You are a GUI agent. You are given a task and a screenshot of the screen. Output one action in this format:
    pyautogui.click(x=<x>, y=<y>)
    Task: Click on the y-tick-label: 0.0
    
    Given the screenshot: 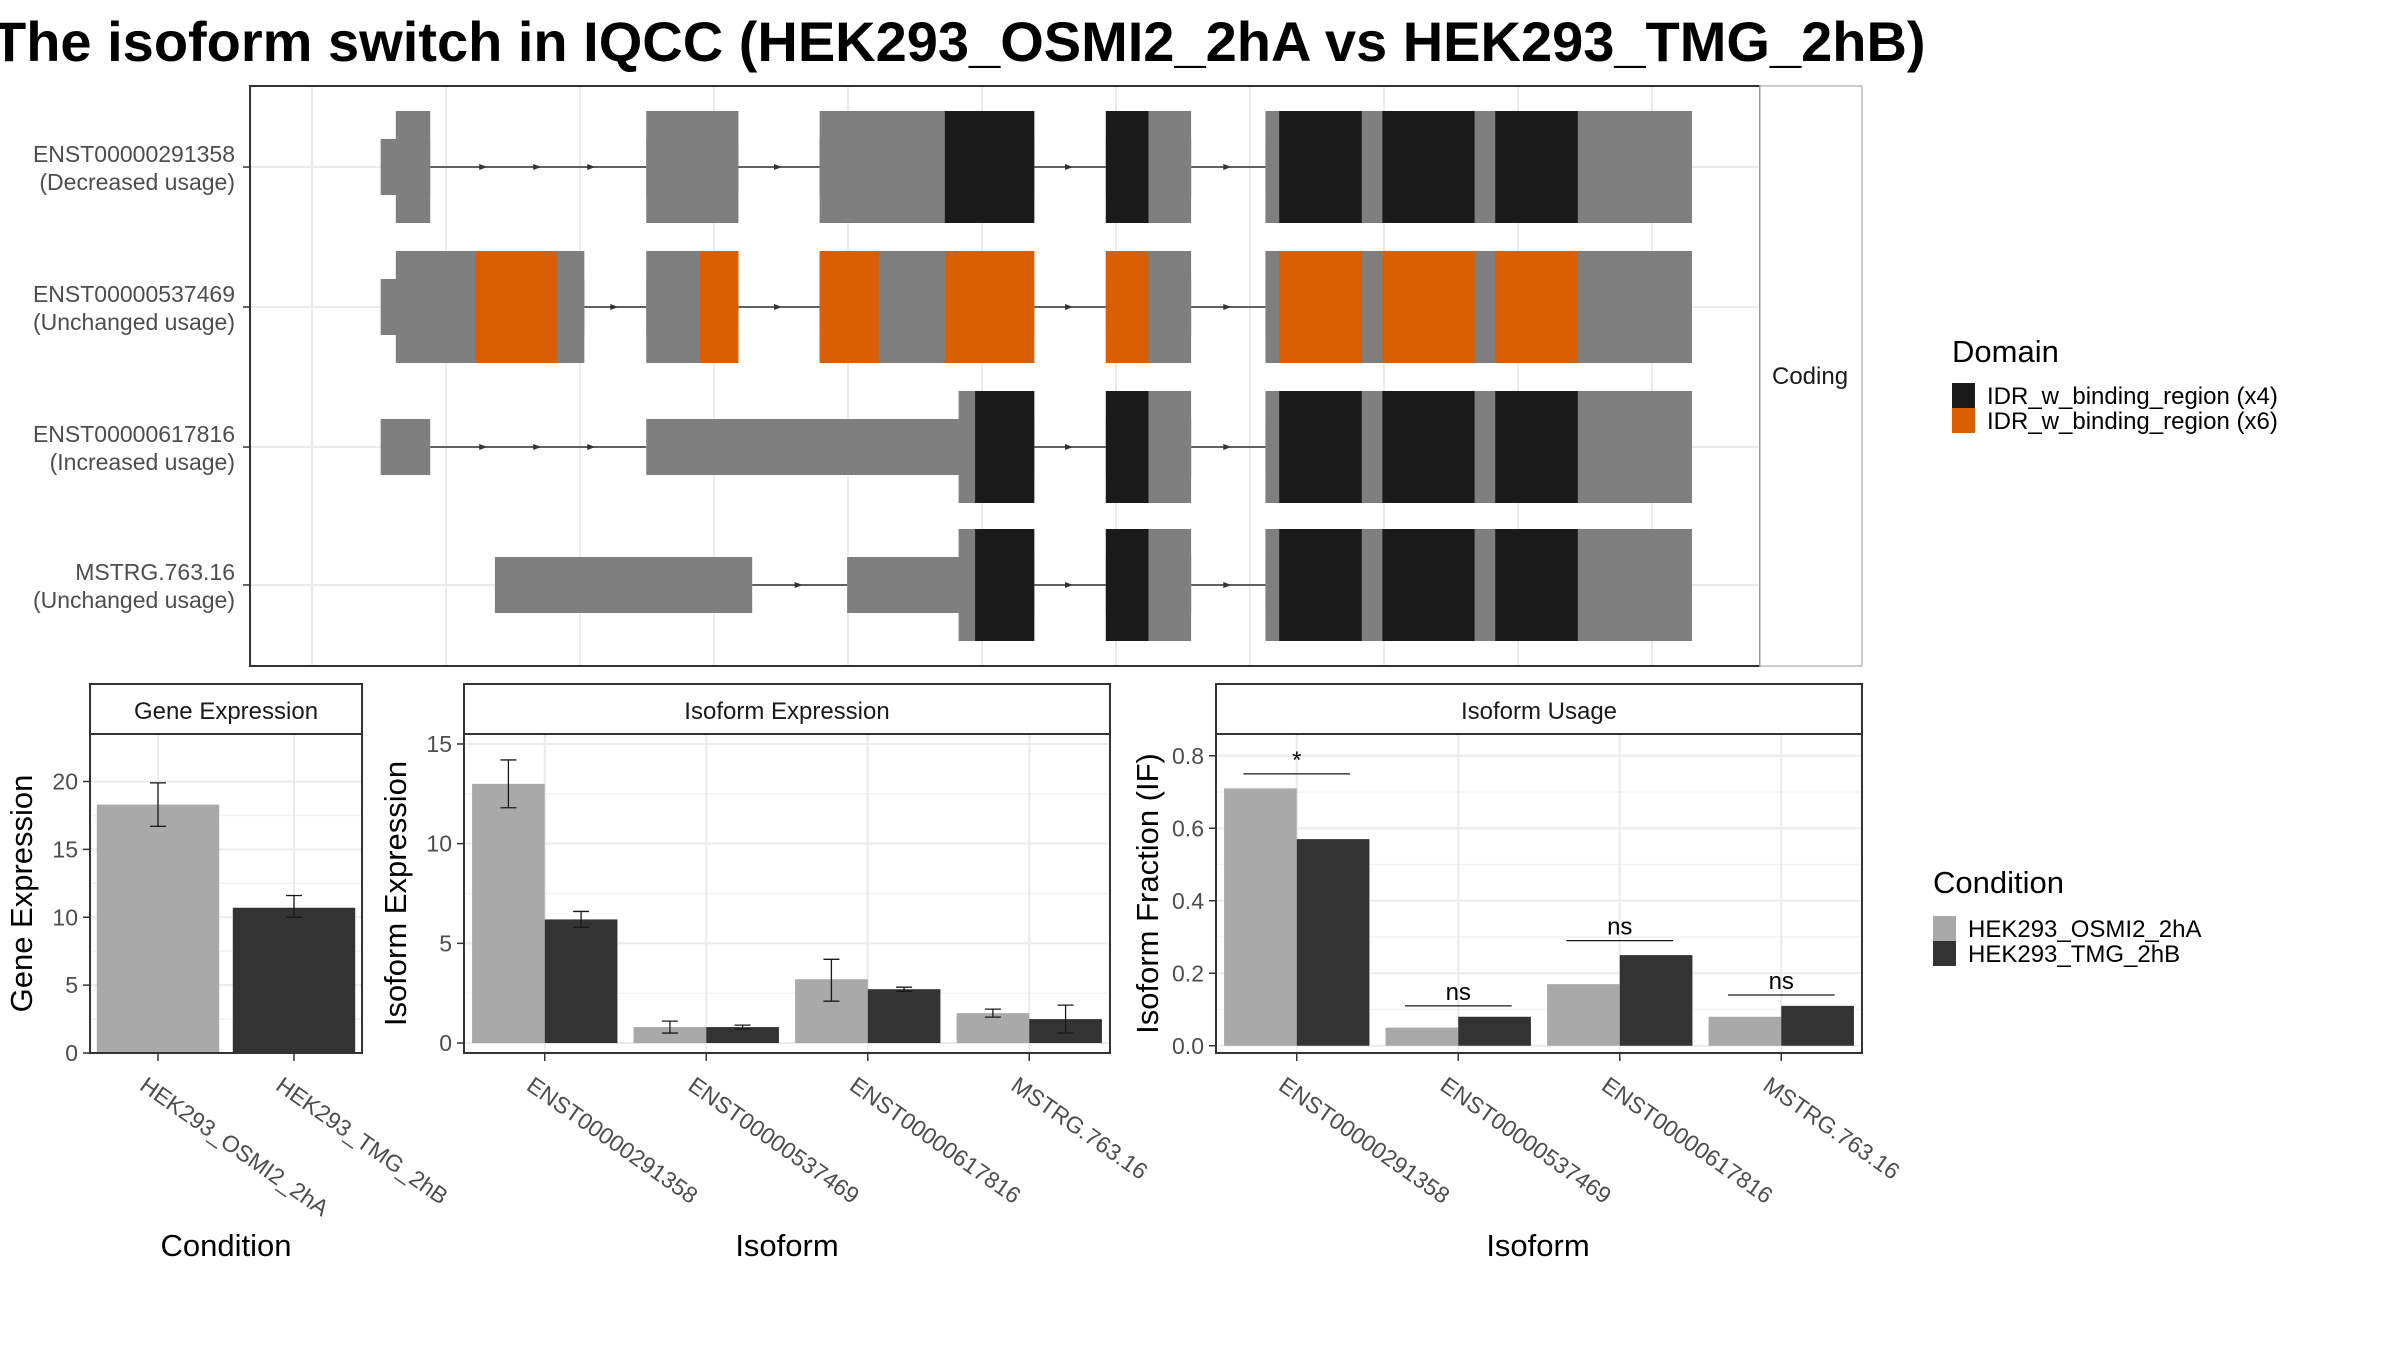 What is the action you would take?
    pyautogui.click(x=1188, y=1046)
    